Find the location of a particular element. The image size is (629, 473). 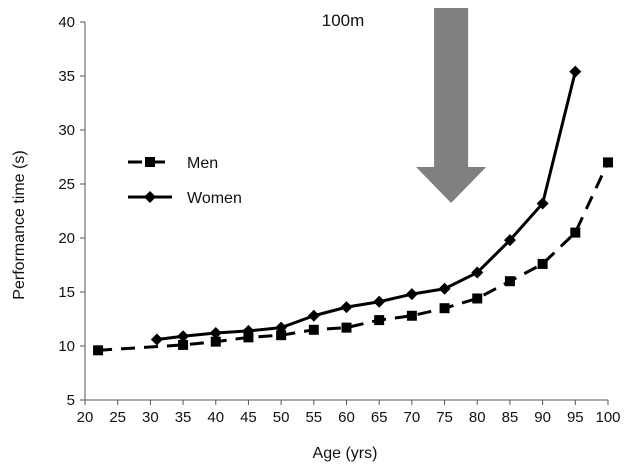

x-tick-label: 45 is located at coordinates (248, 417).